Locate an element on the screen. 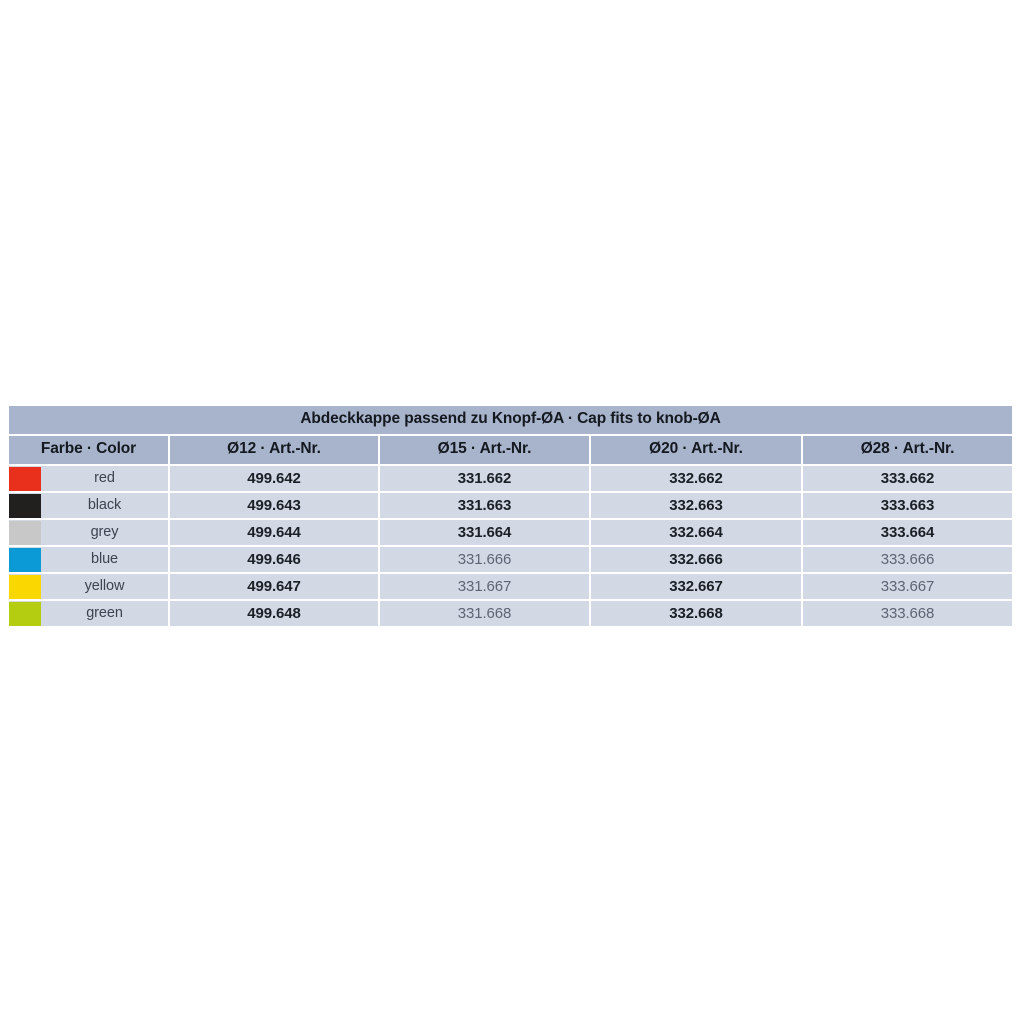 This screenshot has width=1024, height=1024. color-name: yellow is located at coordinates (105, 587).